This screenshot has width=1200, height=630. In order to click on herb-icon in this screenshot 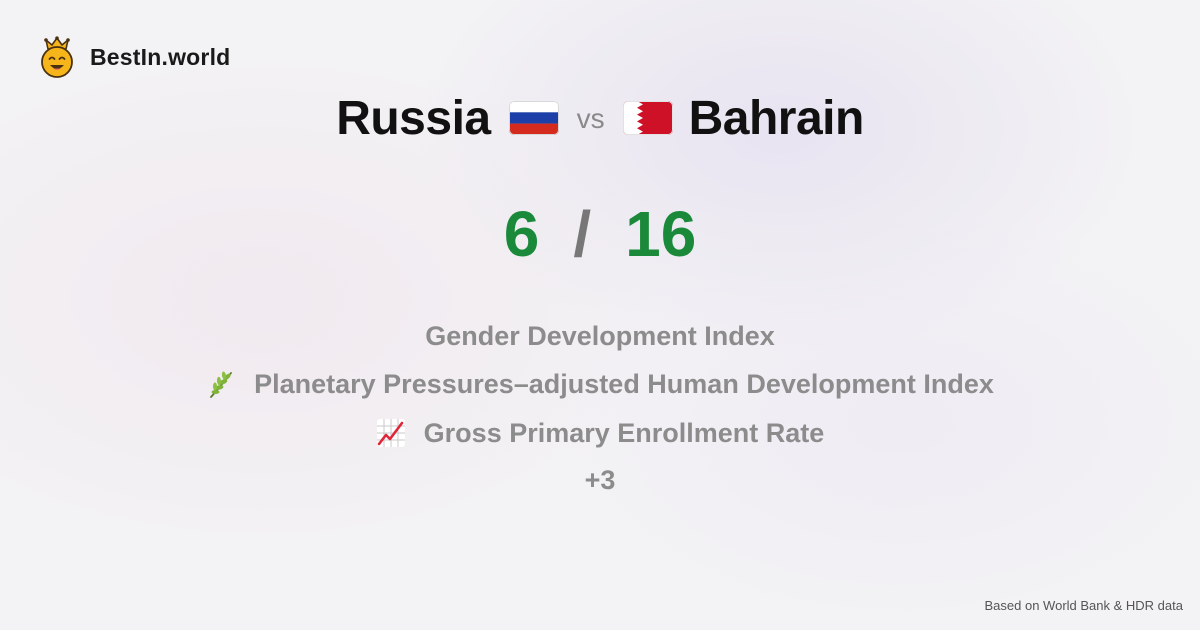, I will do `click(221, 384)`.